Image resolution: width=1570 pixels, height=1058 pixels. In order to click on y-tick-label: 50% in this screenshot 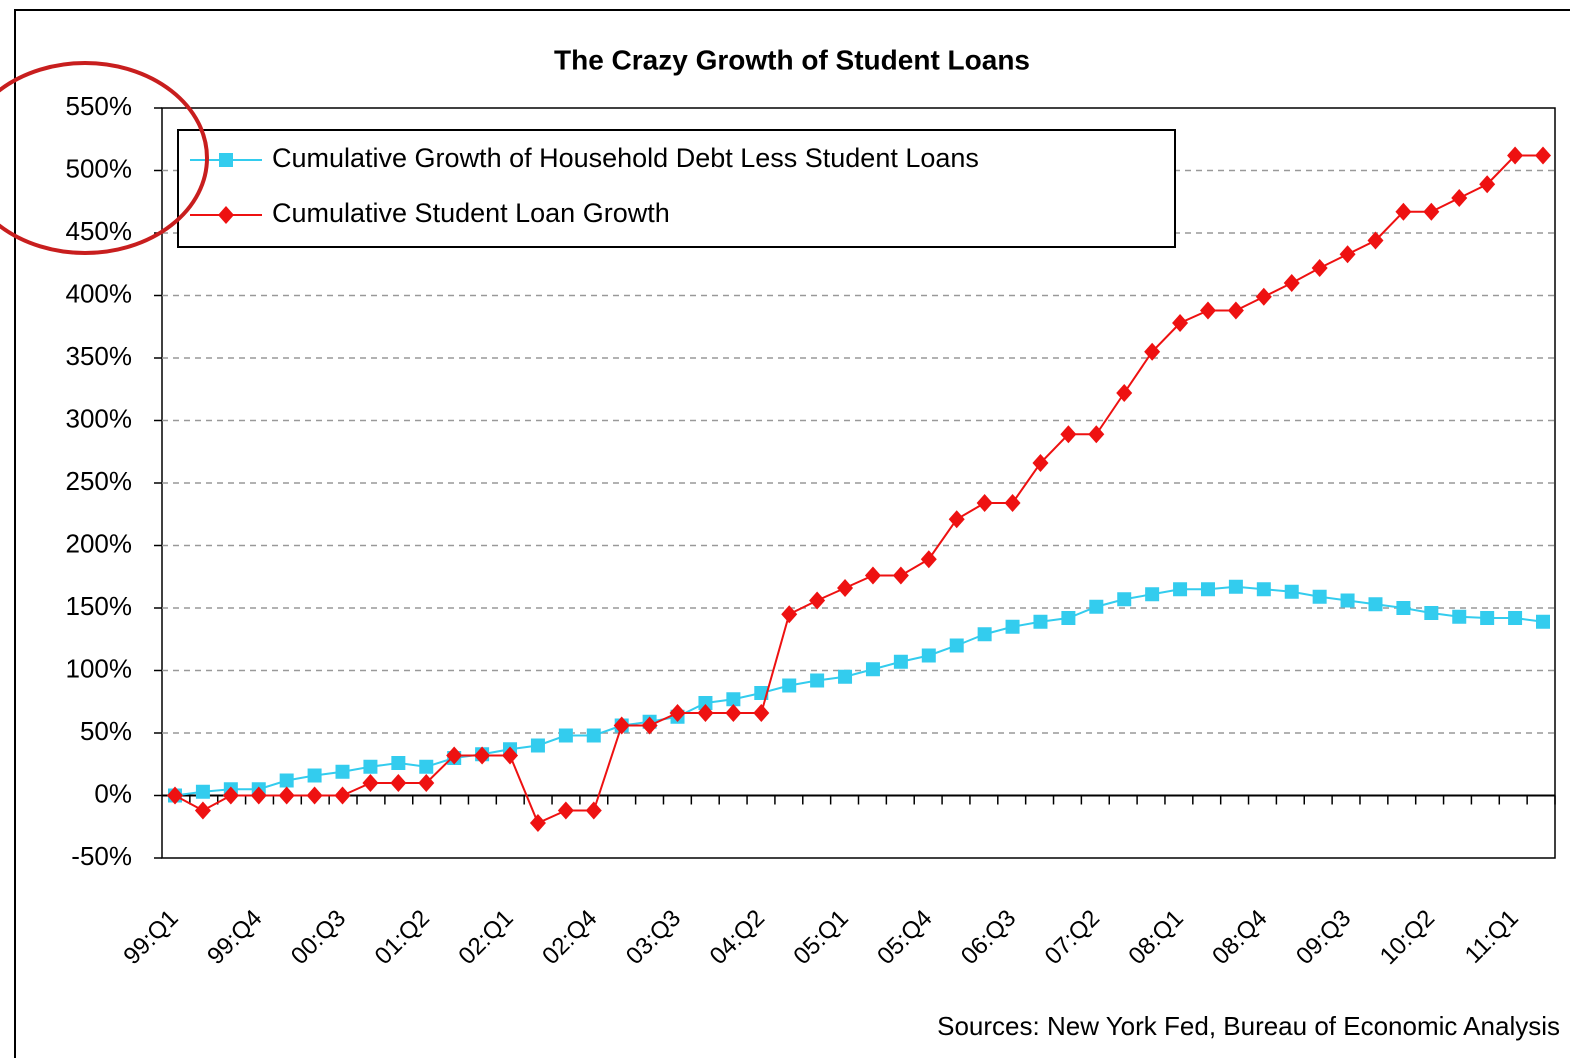, I will do `click(106, 731)`.